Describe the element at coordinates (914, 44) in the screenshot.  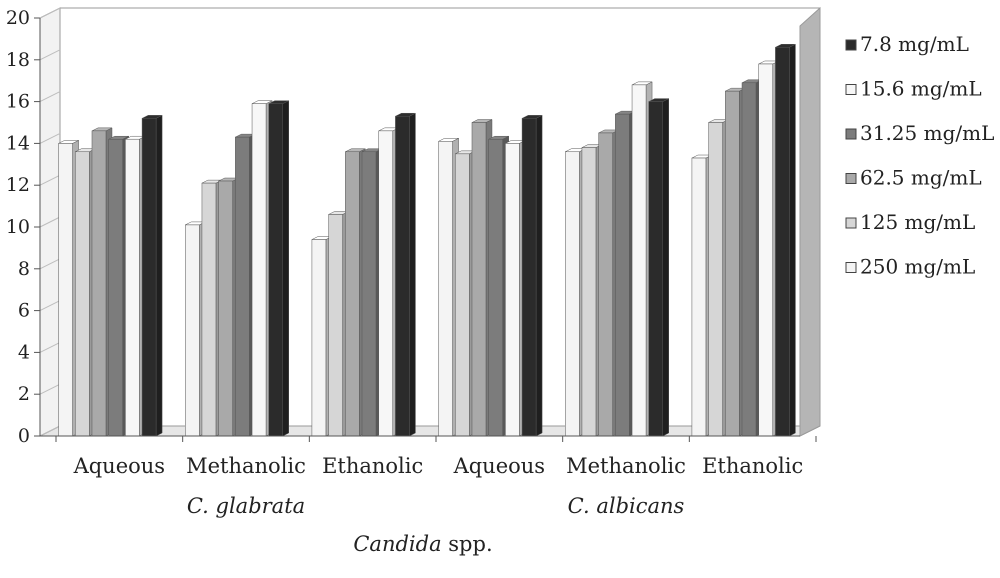
I see `legend-label: 7.8 mg/mL` at that location.